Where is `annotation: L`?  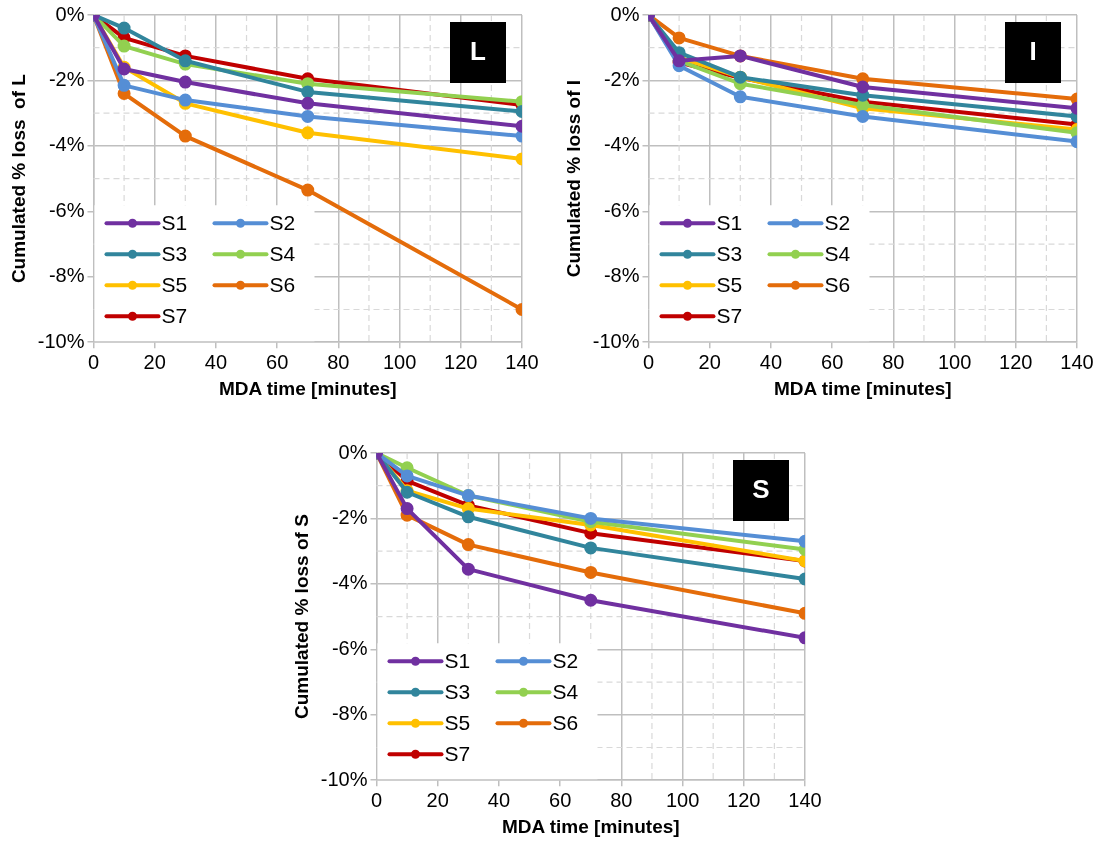 annotation: L is located at coordinates (478, 51).